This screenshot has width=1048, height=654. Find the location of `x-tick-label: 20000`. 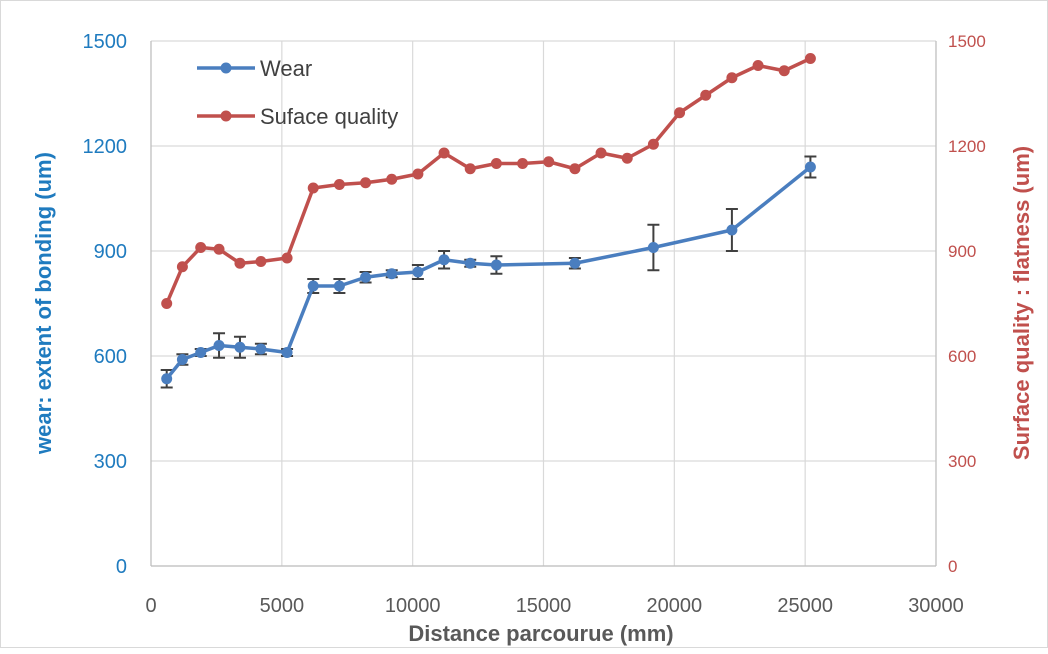

x-tick-label: 20000 is located at coordinates (675, 606).